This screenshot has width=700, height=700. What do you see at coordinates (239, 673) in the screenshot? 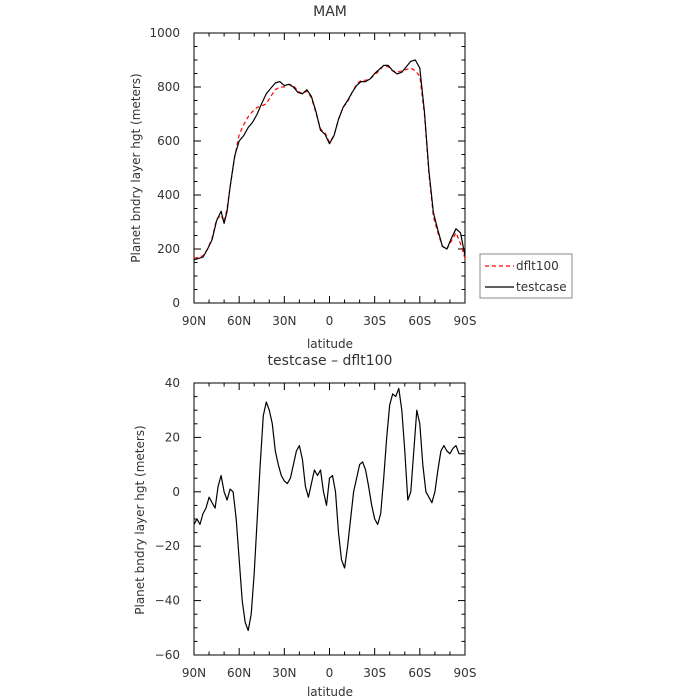
I see `bottom-x-tick-label: 60N` at bounding box center [239, 673].